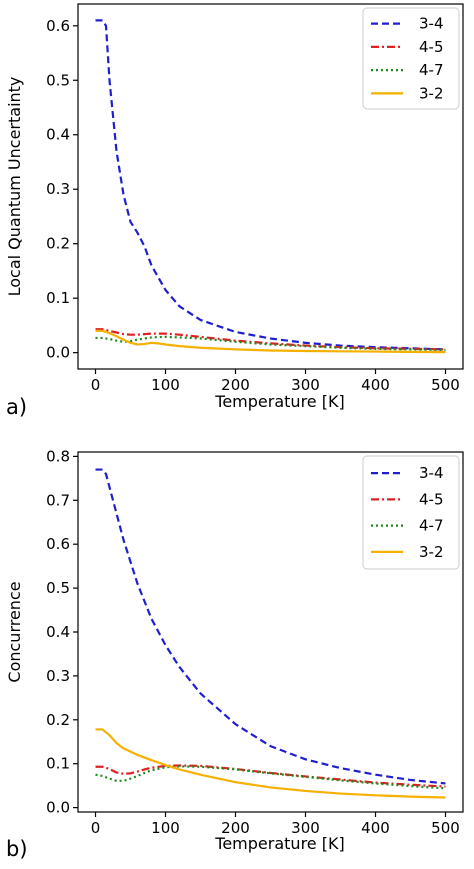  I want to click on y-tick-label: 0.8, so click(58, 456).